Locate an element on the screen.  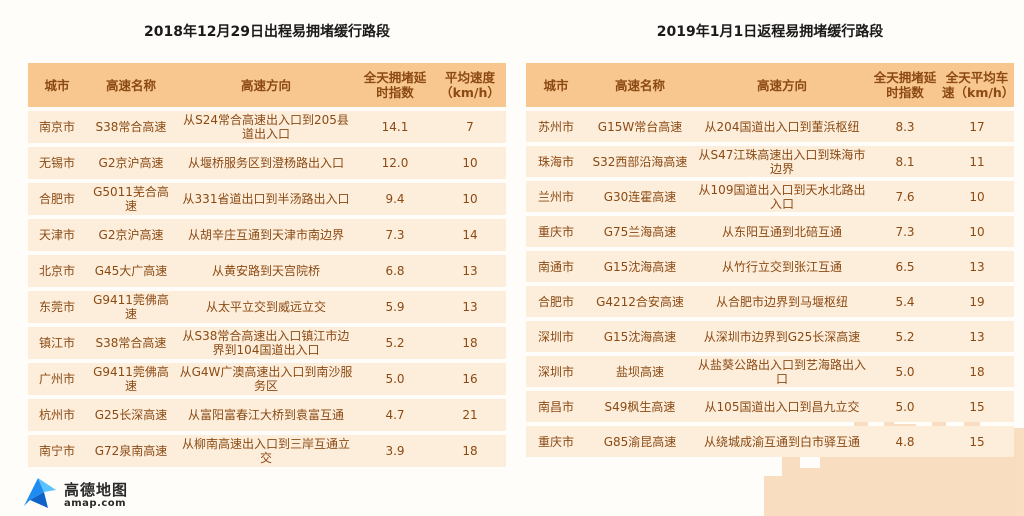
cell-direction: 从109国道出入口到天水北路出入口 is located at coordinates (782, 196).